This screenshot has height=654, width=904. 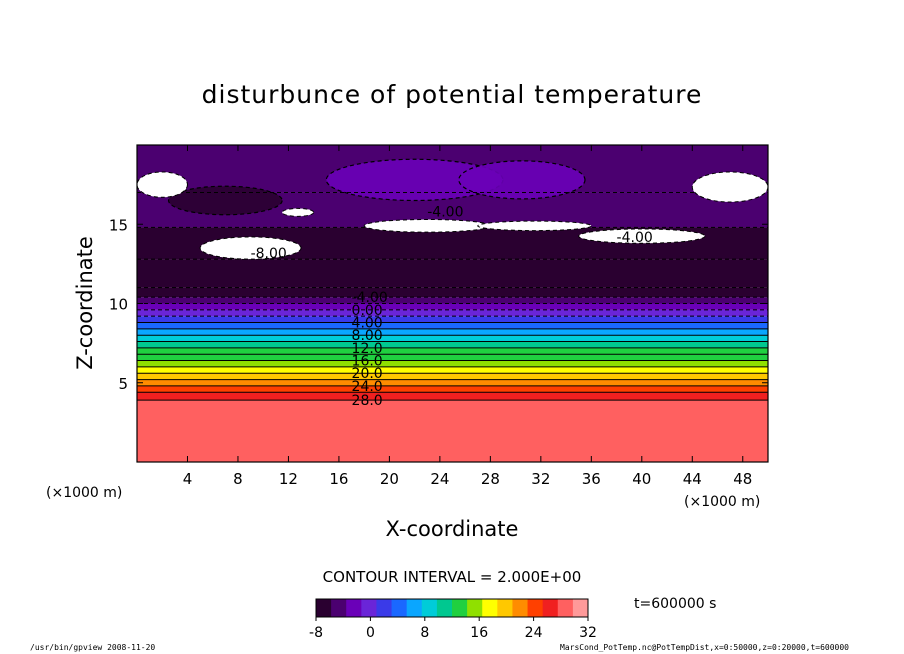 What do you see at coordinates (118, 225) in the screenshot?
I see `y-tick-label: 15` at bounding box center [118, 225].